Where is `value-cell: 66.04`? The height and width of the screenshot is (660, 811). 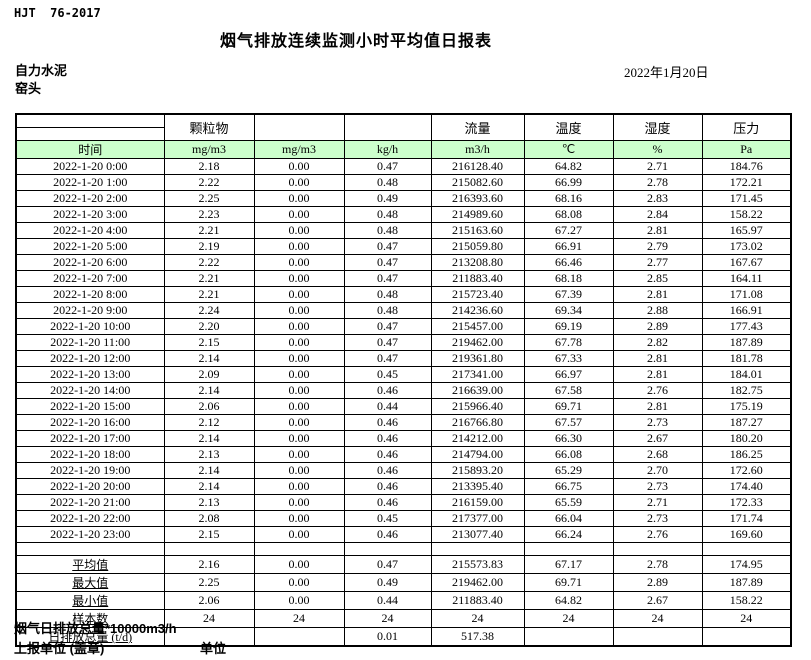
value-cell: 66.04 is located at coordinates (568, 518).